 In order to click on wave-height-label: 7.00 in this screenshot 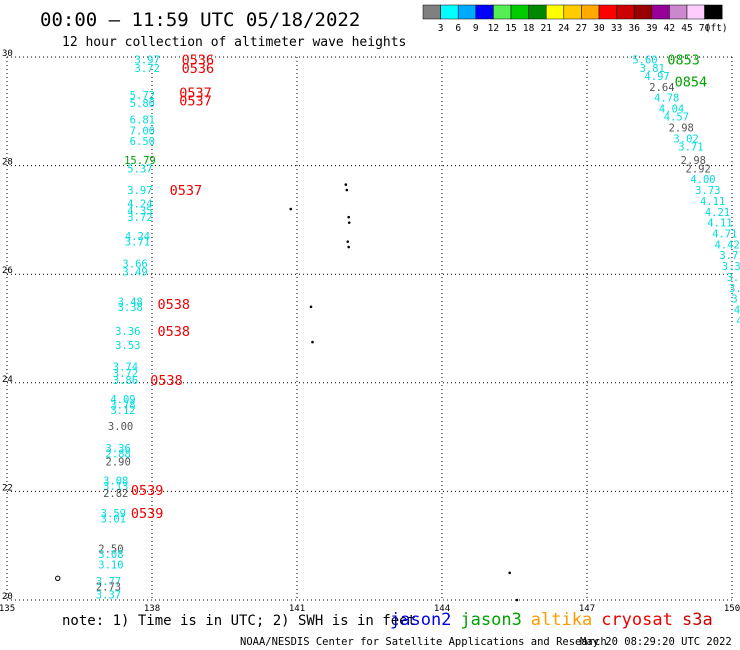, I will do `click(142, 131)`.